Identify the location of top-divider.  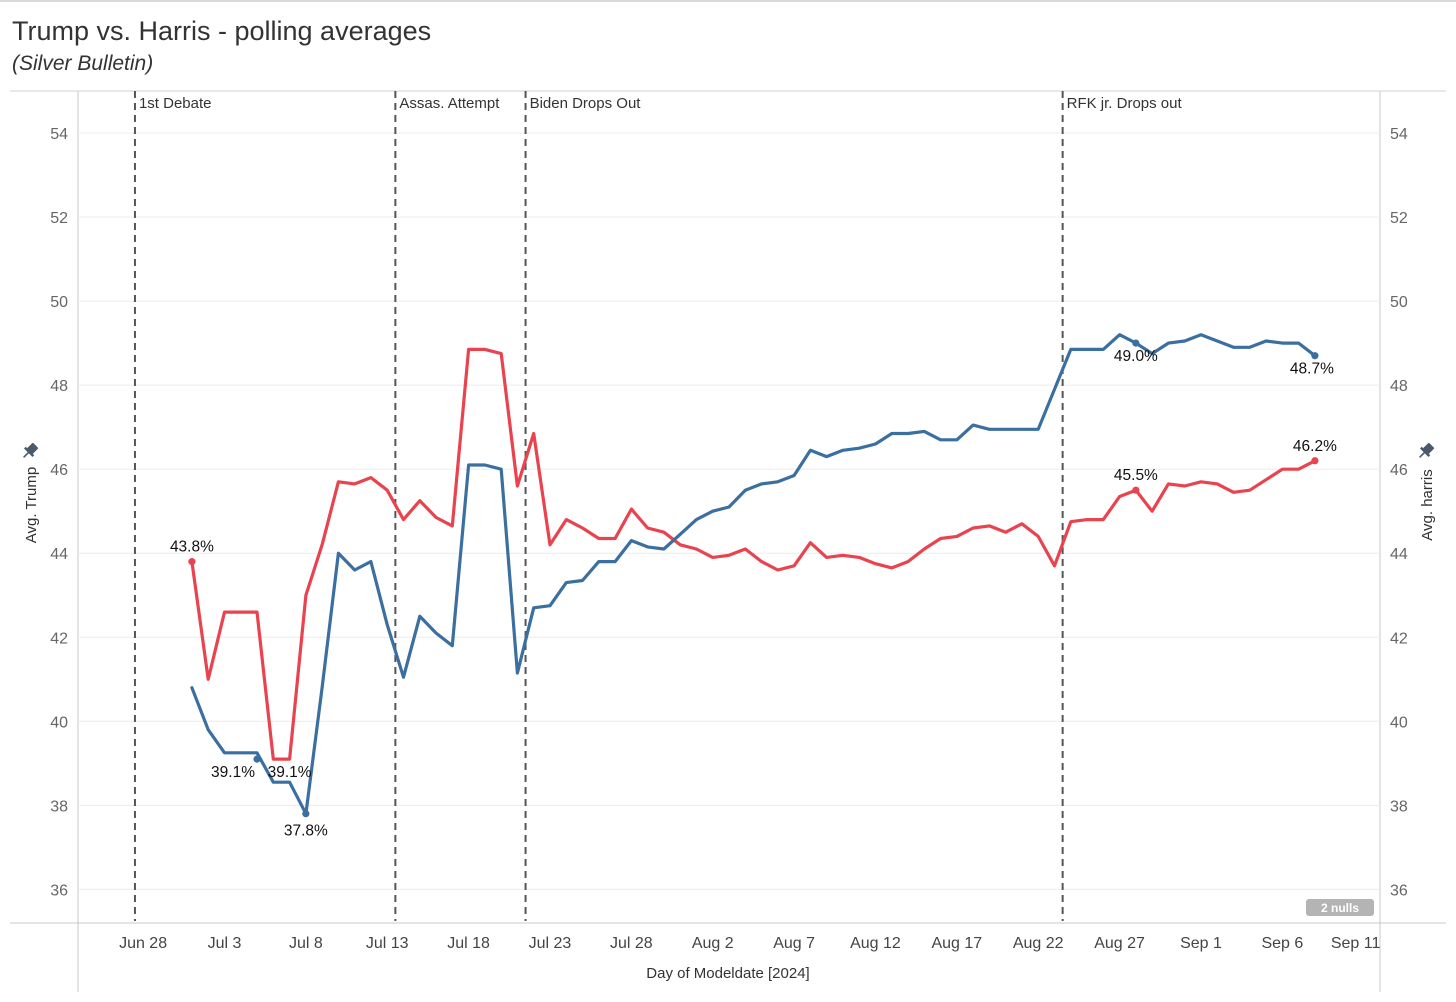
(728, 1).